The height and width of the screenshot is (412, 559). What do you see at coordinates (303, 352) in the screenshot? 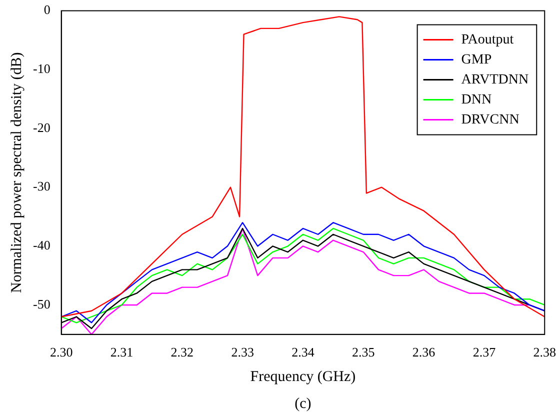
I see `x-tick-label: 2.34` at bounding box center [303, 352].